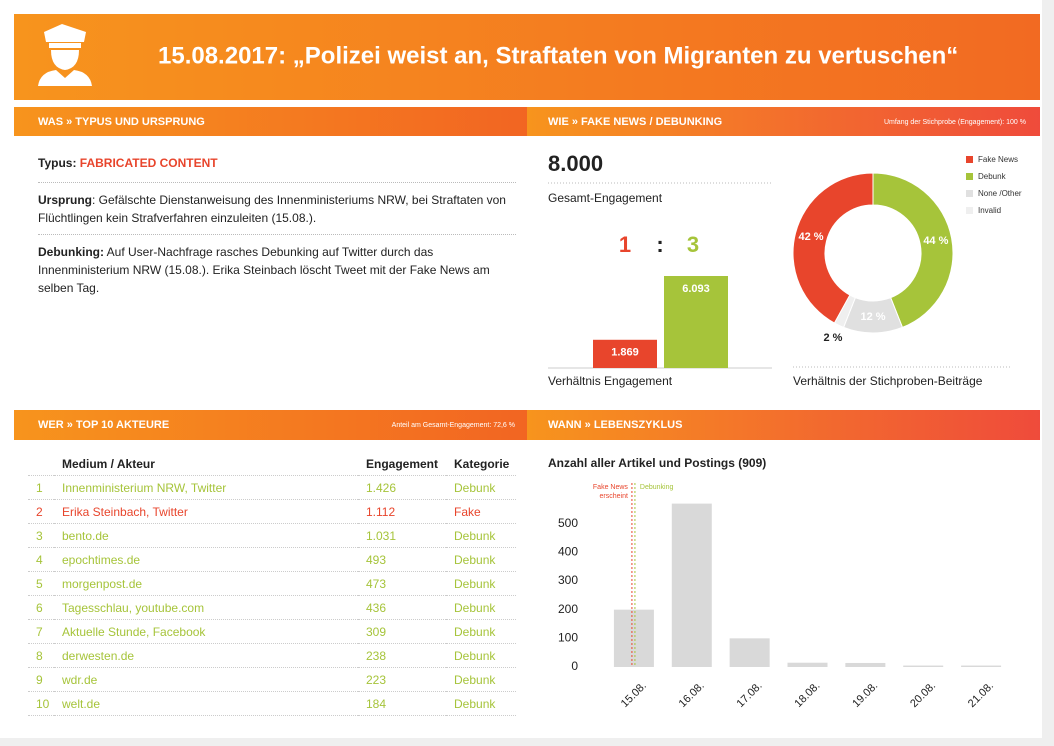 The image size is (1054, 746). What do you see at coordinates (402, 511) in the screenshot?
I see `cell: 1.112` at bounding box center [402, 511].